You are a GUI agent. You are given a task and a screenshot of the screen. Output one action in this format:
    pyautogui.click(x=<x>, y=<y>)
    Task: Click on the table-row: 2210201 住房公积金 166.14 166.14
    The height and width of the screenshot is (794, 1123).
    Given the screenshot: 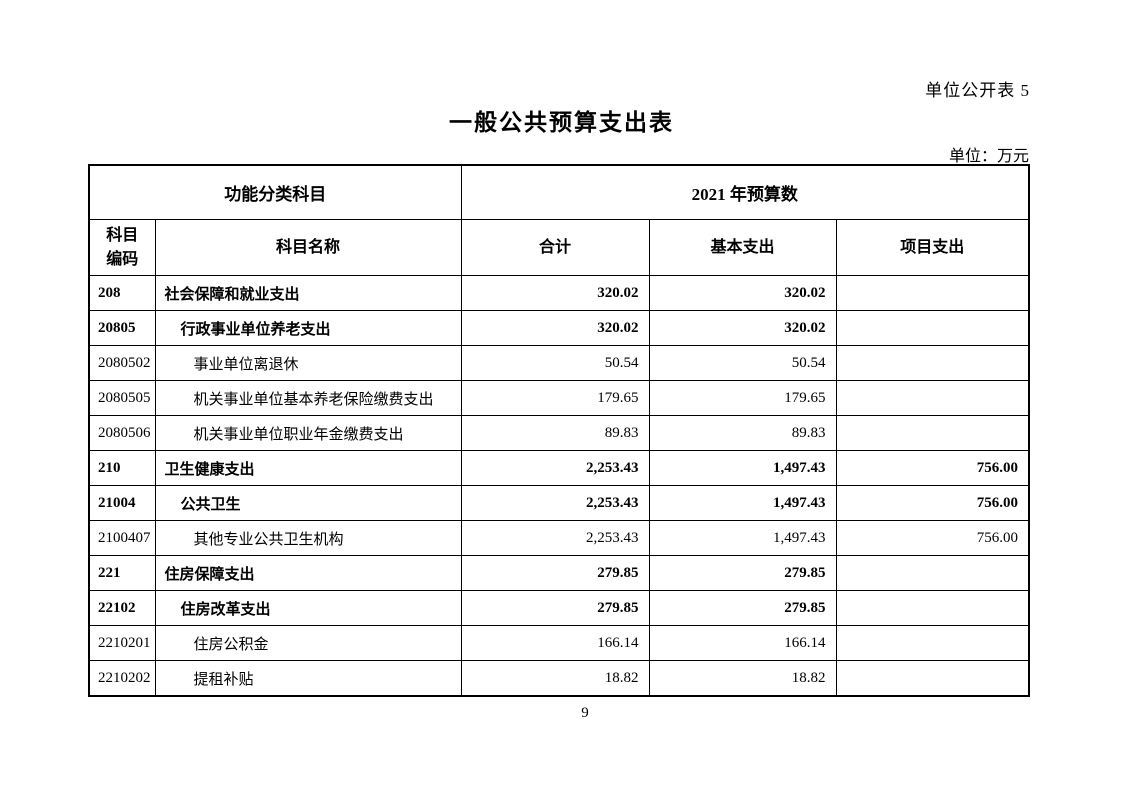 What is the action you would take?
    pyautogui.click(x=559, y=643)
    